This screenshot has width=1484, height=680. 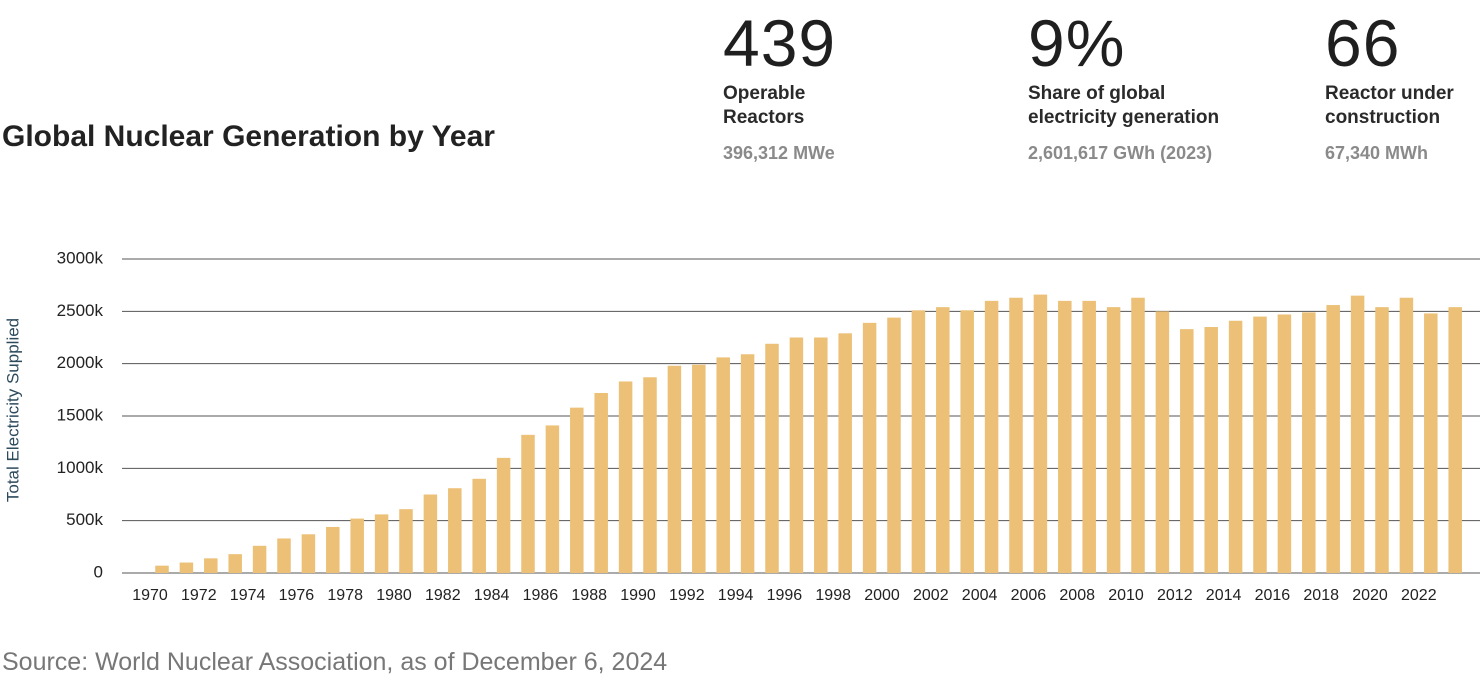 What do you see at coordinates (931, 595) in the screenshot?
I see `x-tick-label: 2002` at bounding box center [931, 595].